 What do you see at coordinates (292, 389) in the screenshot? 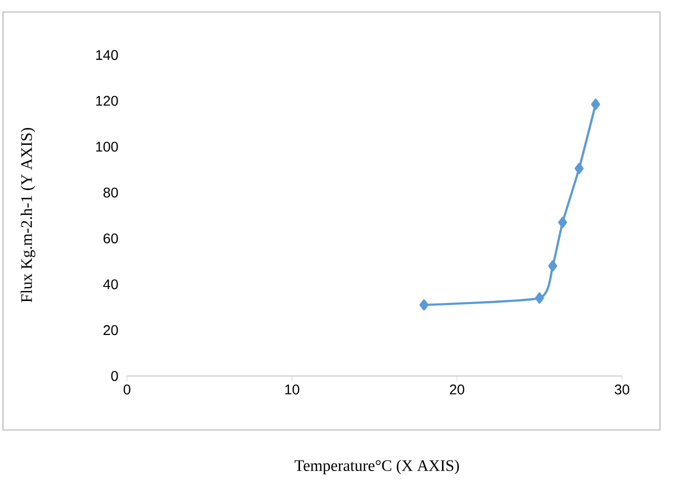
I see `x-tick-label: 10` at bounding box center [292, 389].